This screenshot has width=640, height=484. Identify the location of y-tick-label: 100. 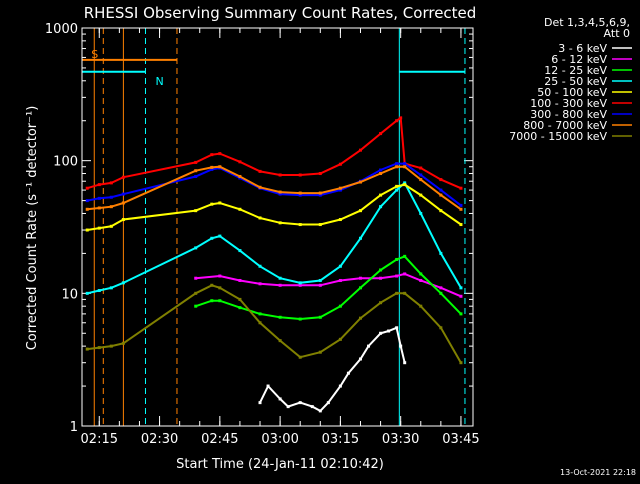
(65, 162).